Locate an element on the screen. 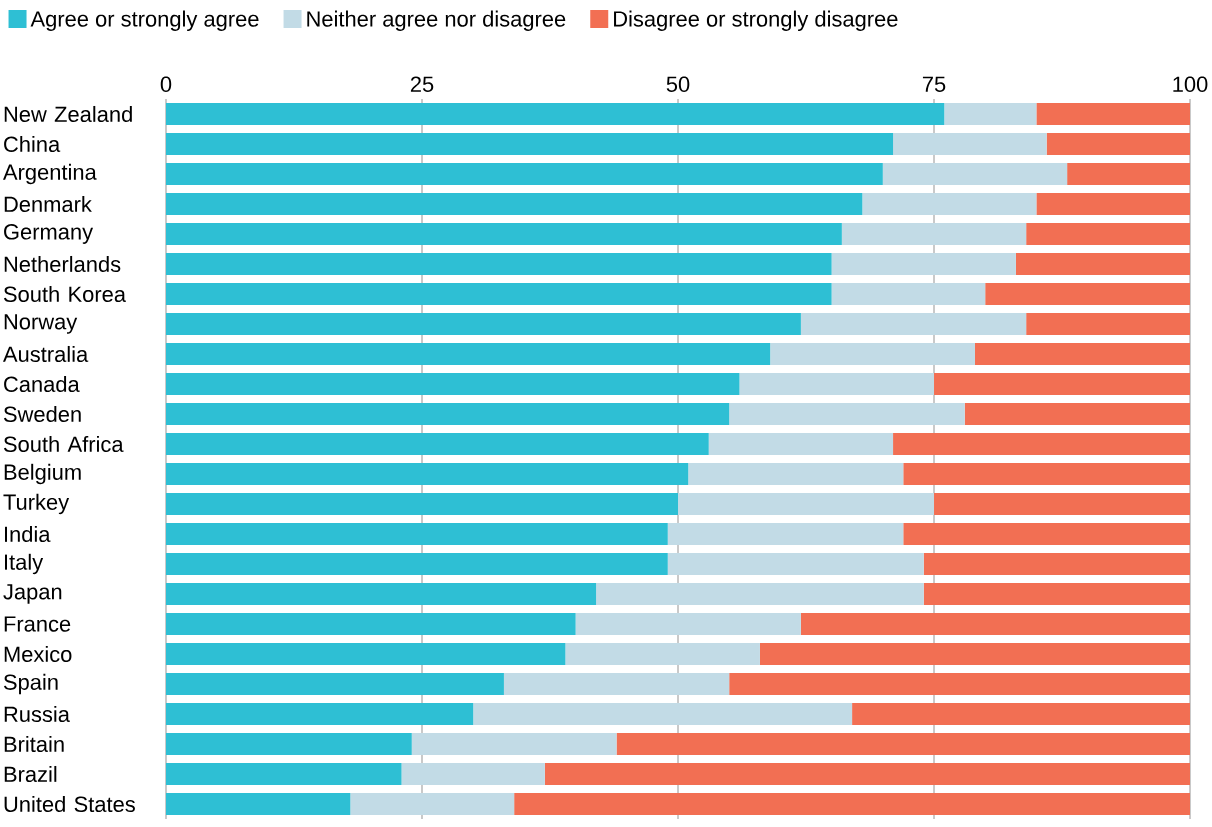 The width and height of the screenshot is (1212, 827). y-tick-label: France is located at coordinates (37, 624).